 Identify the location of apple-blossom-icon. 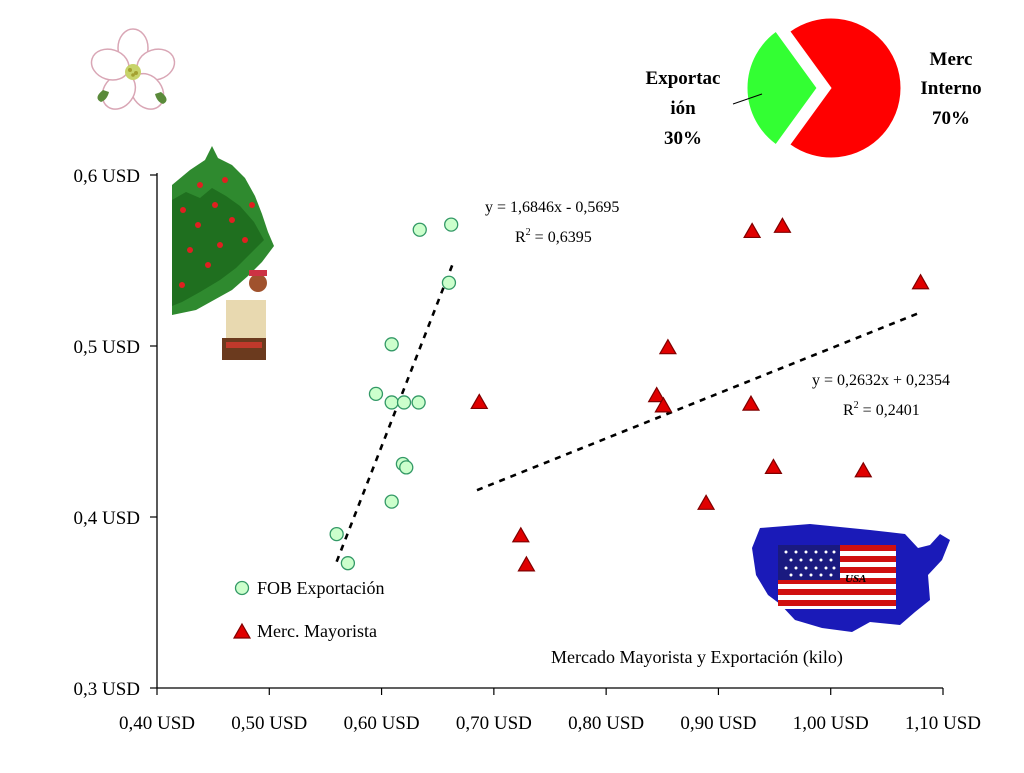
(133, 69).